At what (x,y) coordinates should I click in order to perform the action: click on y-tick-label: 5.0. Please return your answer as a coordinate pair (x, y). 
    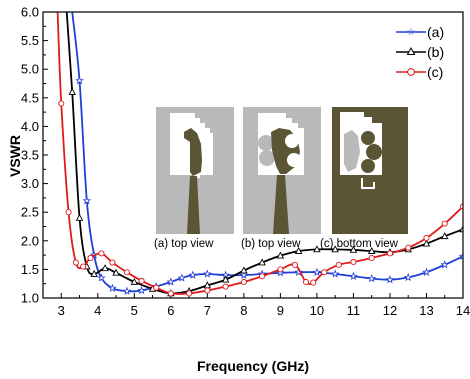
    Looking at the image, I should click on (30, 69).